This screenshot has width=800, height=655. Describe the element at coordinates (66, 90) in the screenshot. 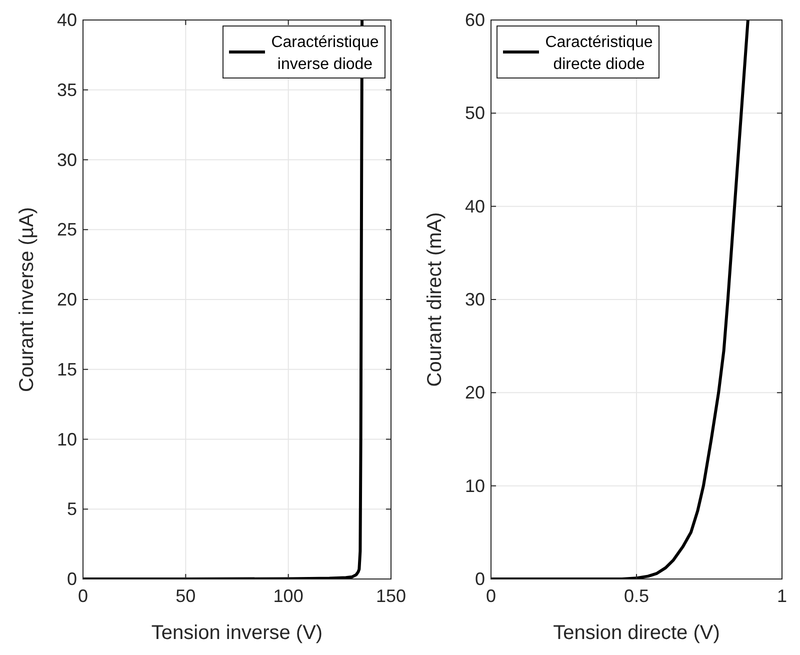

I see `y-tick-label: 35` at that location.